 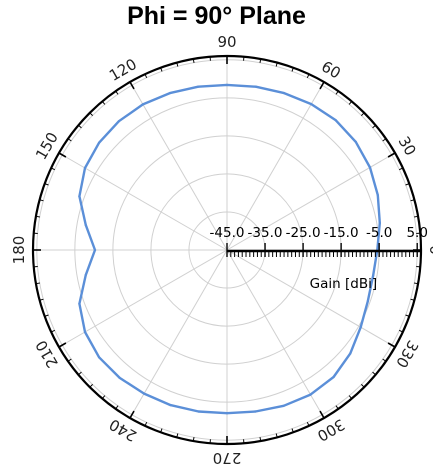 What do you see at coordinates (416, 233) in the screenshot?
I see `radial-tick-label-5: 5.0` at bounding box center [416, 233].